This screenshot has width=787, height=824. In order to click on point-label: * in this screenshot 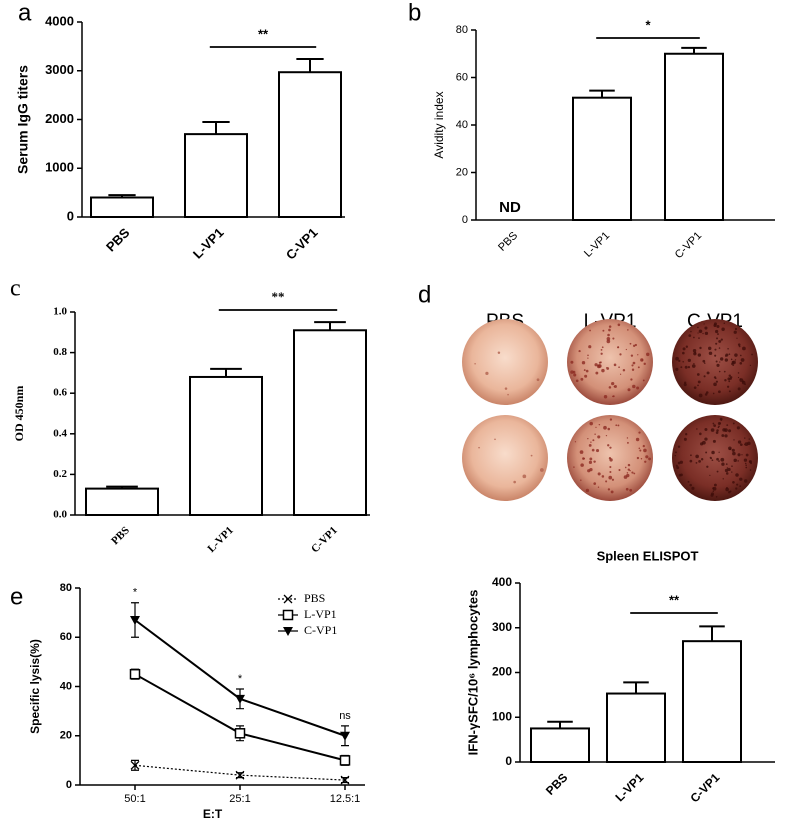, I will do `click(135, 593)`.